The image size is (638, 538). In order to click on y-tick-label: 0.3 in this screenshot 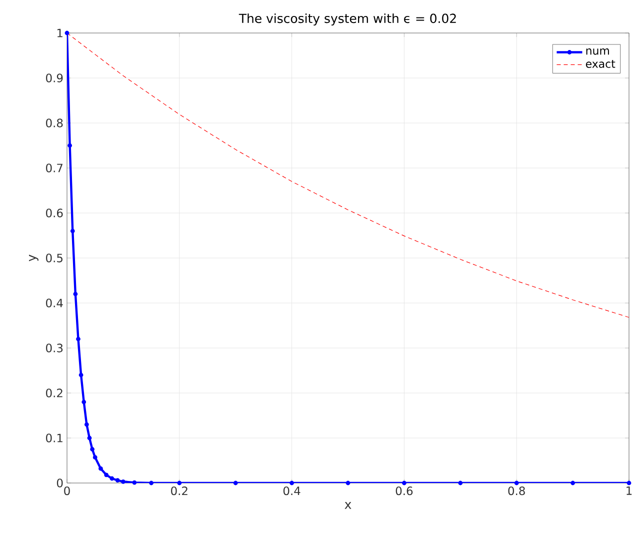, I will do `click(54, 348)`.